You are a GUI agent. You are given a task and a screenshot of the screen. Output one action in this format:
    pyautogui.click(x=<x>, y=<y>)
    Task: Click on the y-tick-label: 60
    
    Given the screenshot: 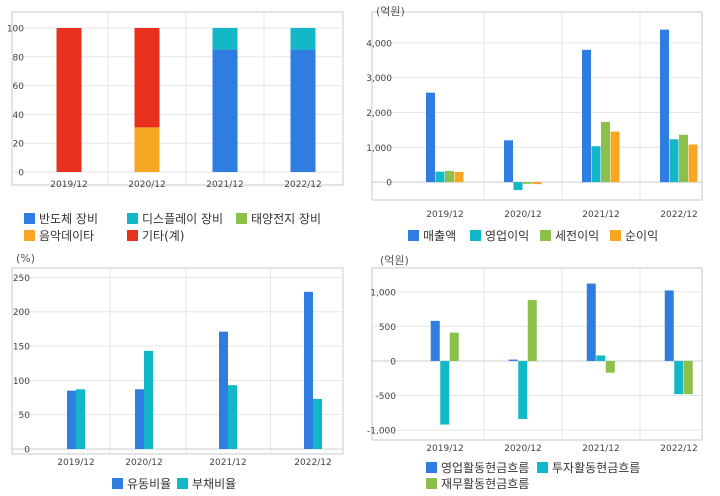 What is the action you would take?
    pyautogui.click(x=19, y=87)
    